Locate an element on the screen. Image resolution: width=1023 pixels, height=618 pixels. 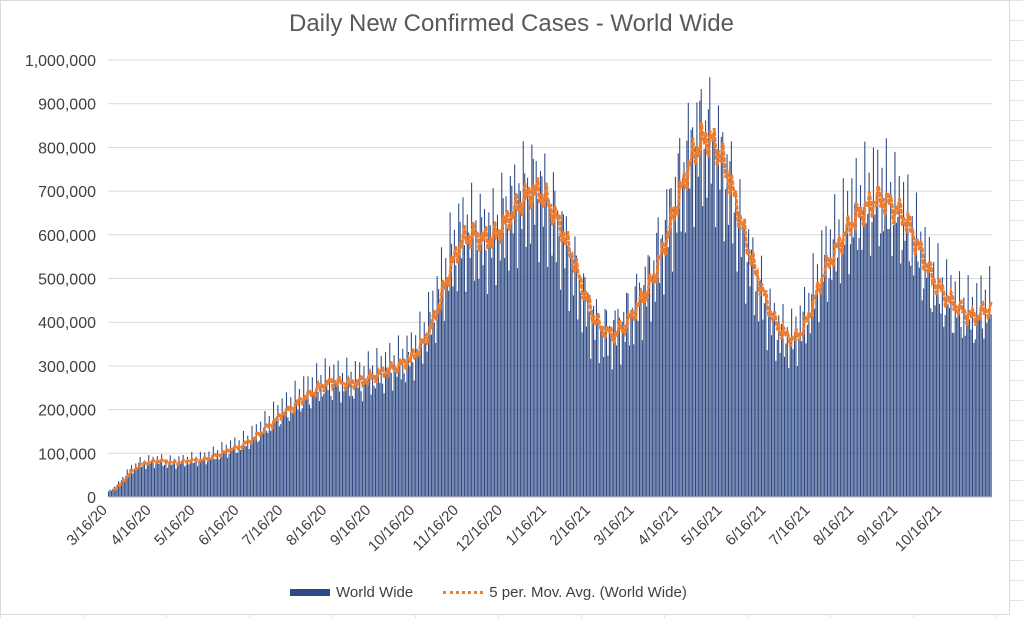
legend-label-bars: World Wide is located at coordinates (375, 592).